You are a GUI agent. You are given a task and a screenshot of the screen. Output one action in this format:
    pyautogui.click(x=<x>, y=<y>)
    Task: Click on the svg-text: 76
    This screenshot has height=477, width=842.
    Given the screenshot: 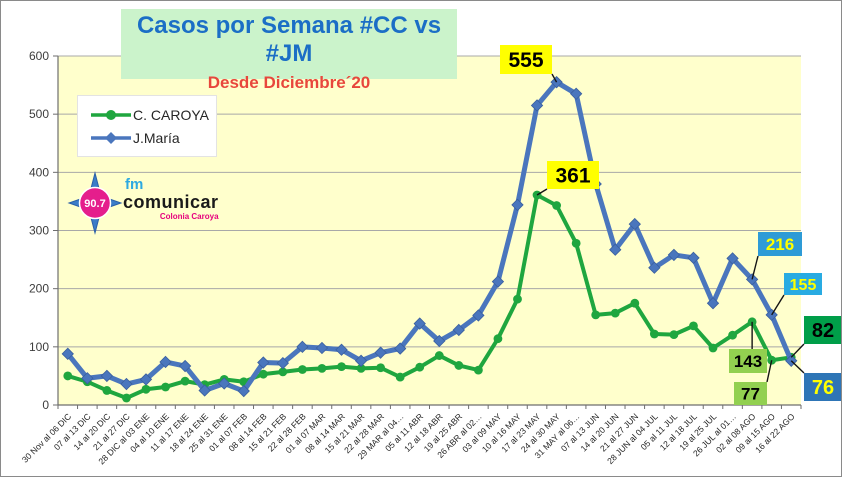 What is the action you would take?
    pyautogui.click(x=823, y=388)
    